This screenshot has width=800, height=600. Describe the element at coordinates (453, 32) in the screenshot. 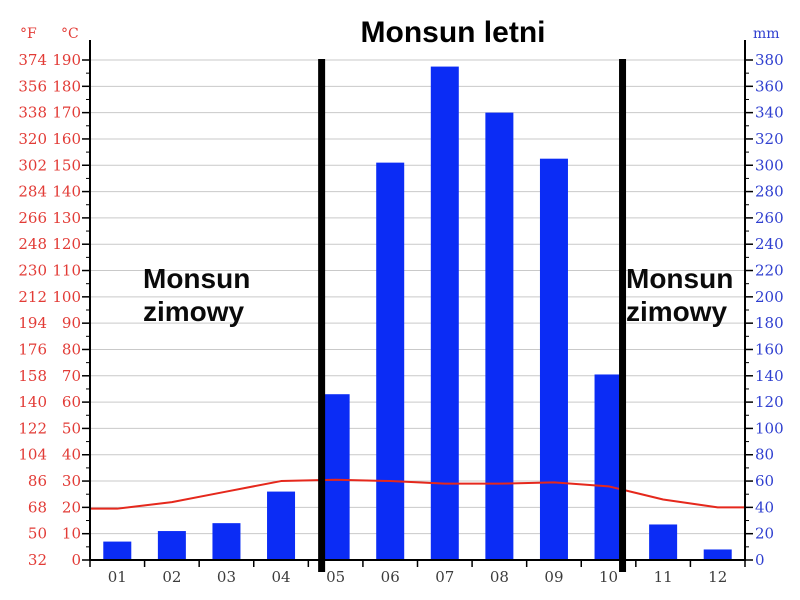

I see `chart-title: Monsun letni` at that location.